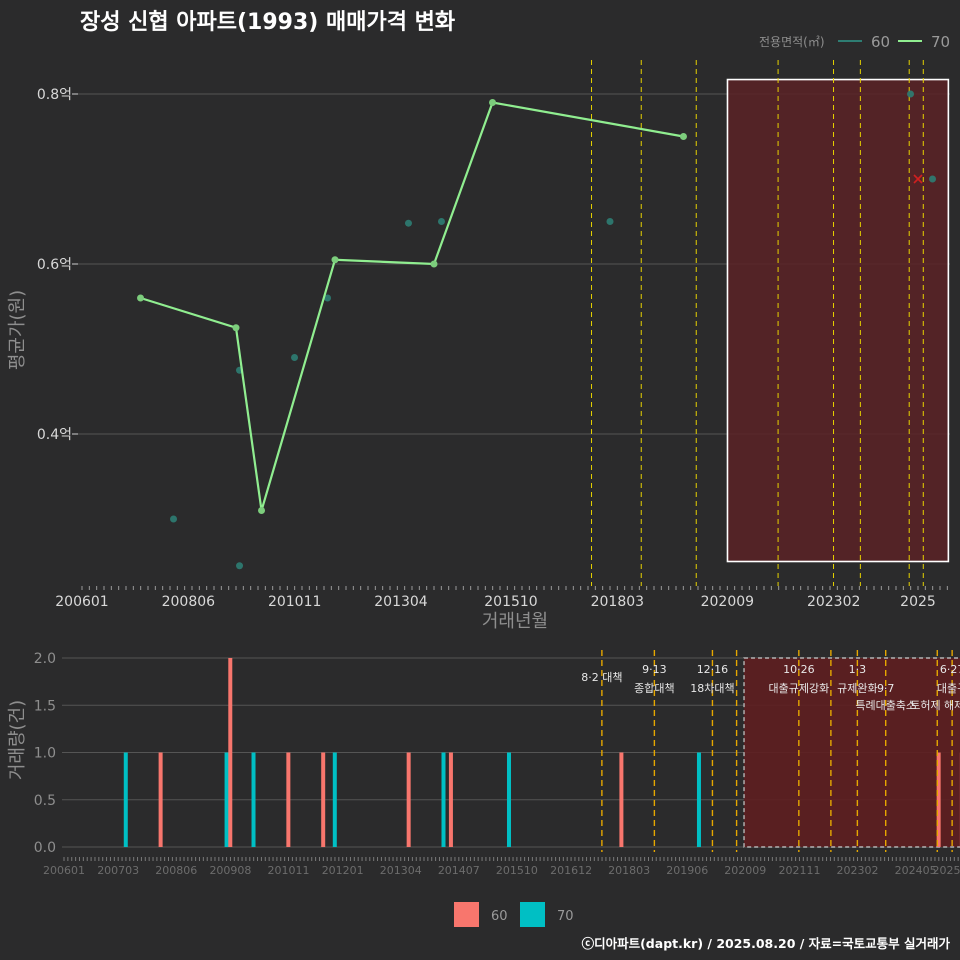 The width and height of the screenshot is (960, 960). Describe the element at coordinates (880, 42) in the screenshot. I see `legend-label-60: 60` at that location.